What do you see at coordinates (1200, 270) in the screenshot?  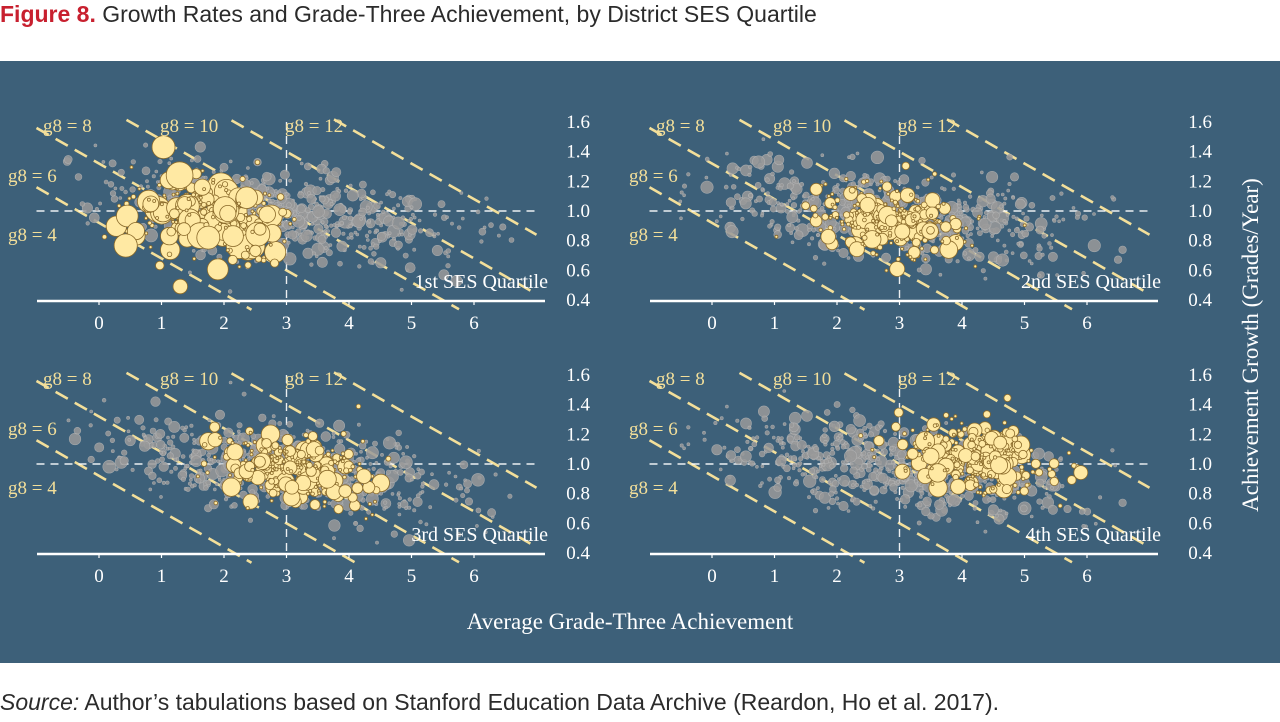 I see `y-tick-label: 0.6` at bounding box center [1200, 270].